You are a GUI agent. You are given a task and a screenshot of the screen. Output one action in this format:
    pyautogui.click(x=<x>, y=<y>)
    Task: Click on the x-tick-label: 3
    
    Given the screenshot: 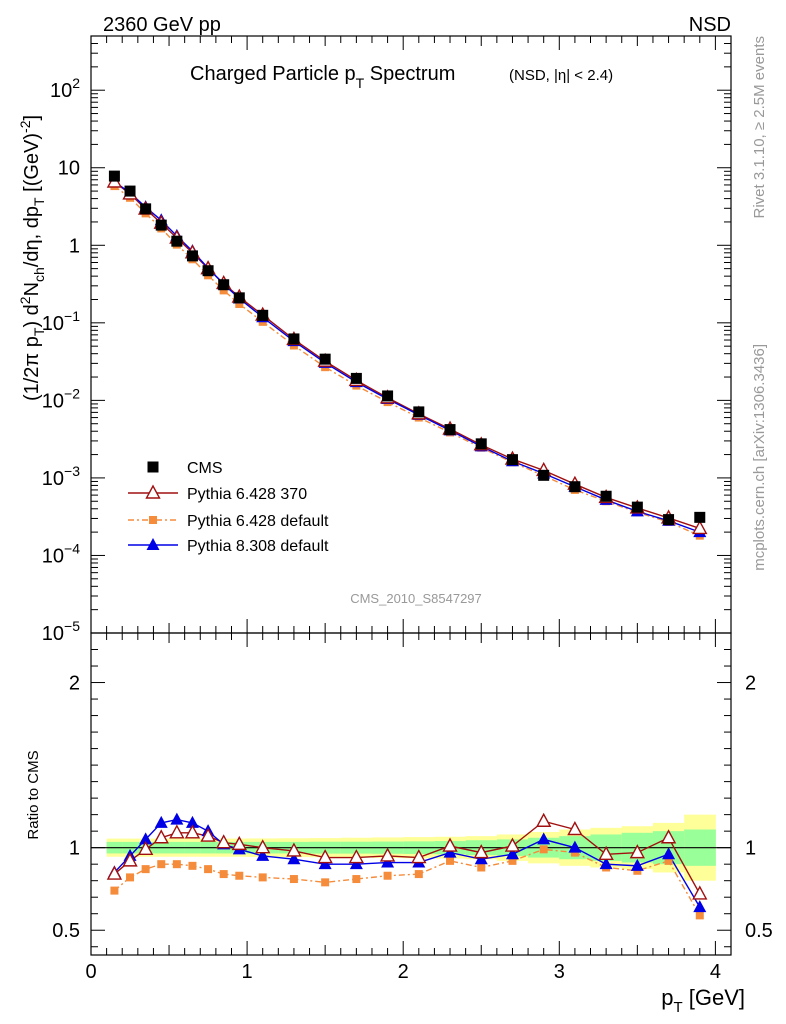 What is the action you would take?
    pyautogui.click(x=559, y=972)
    